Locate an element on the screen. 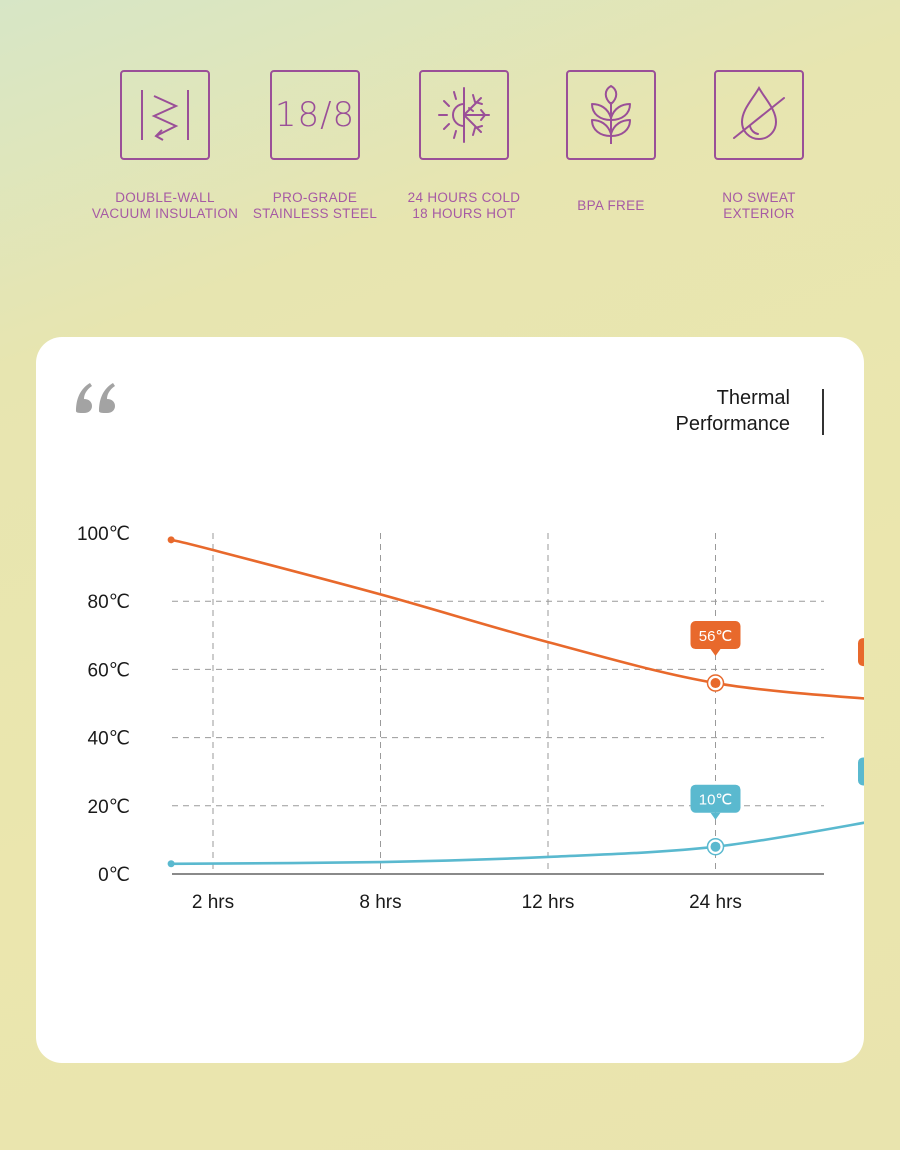  feature-label-line1: PRO-GRADE is located at coordinates (315, 197).